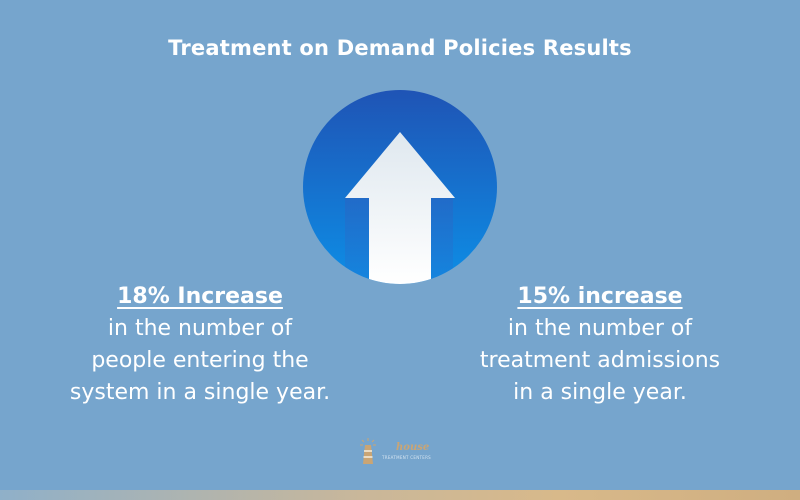  I want to click on lighthouse-icon, so click(368, 451).